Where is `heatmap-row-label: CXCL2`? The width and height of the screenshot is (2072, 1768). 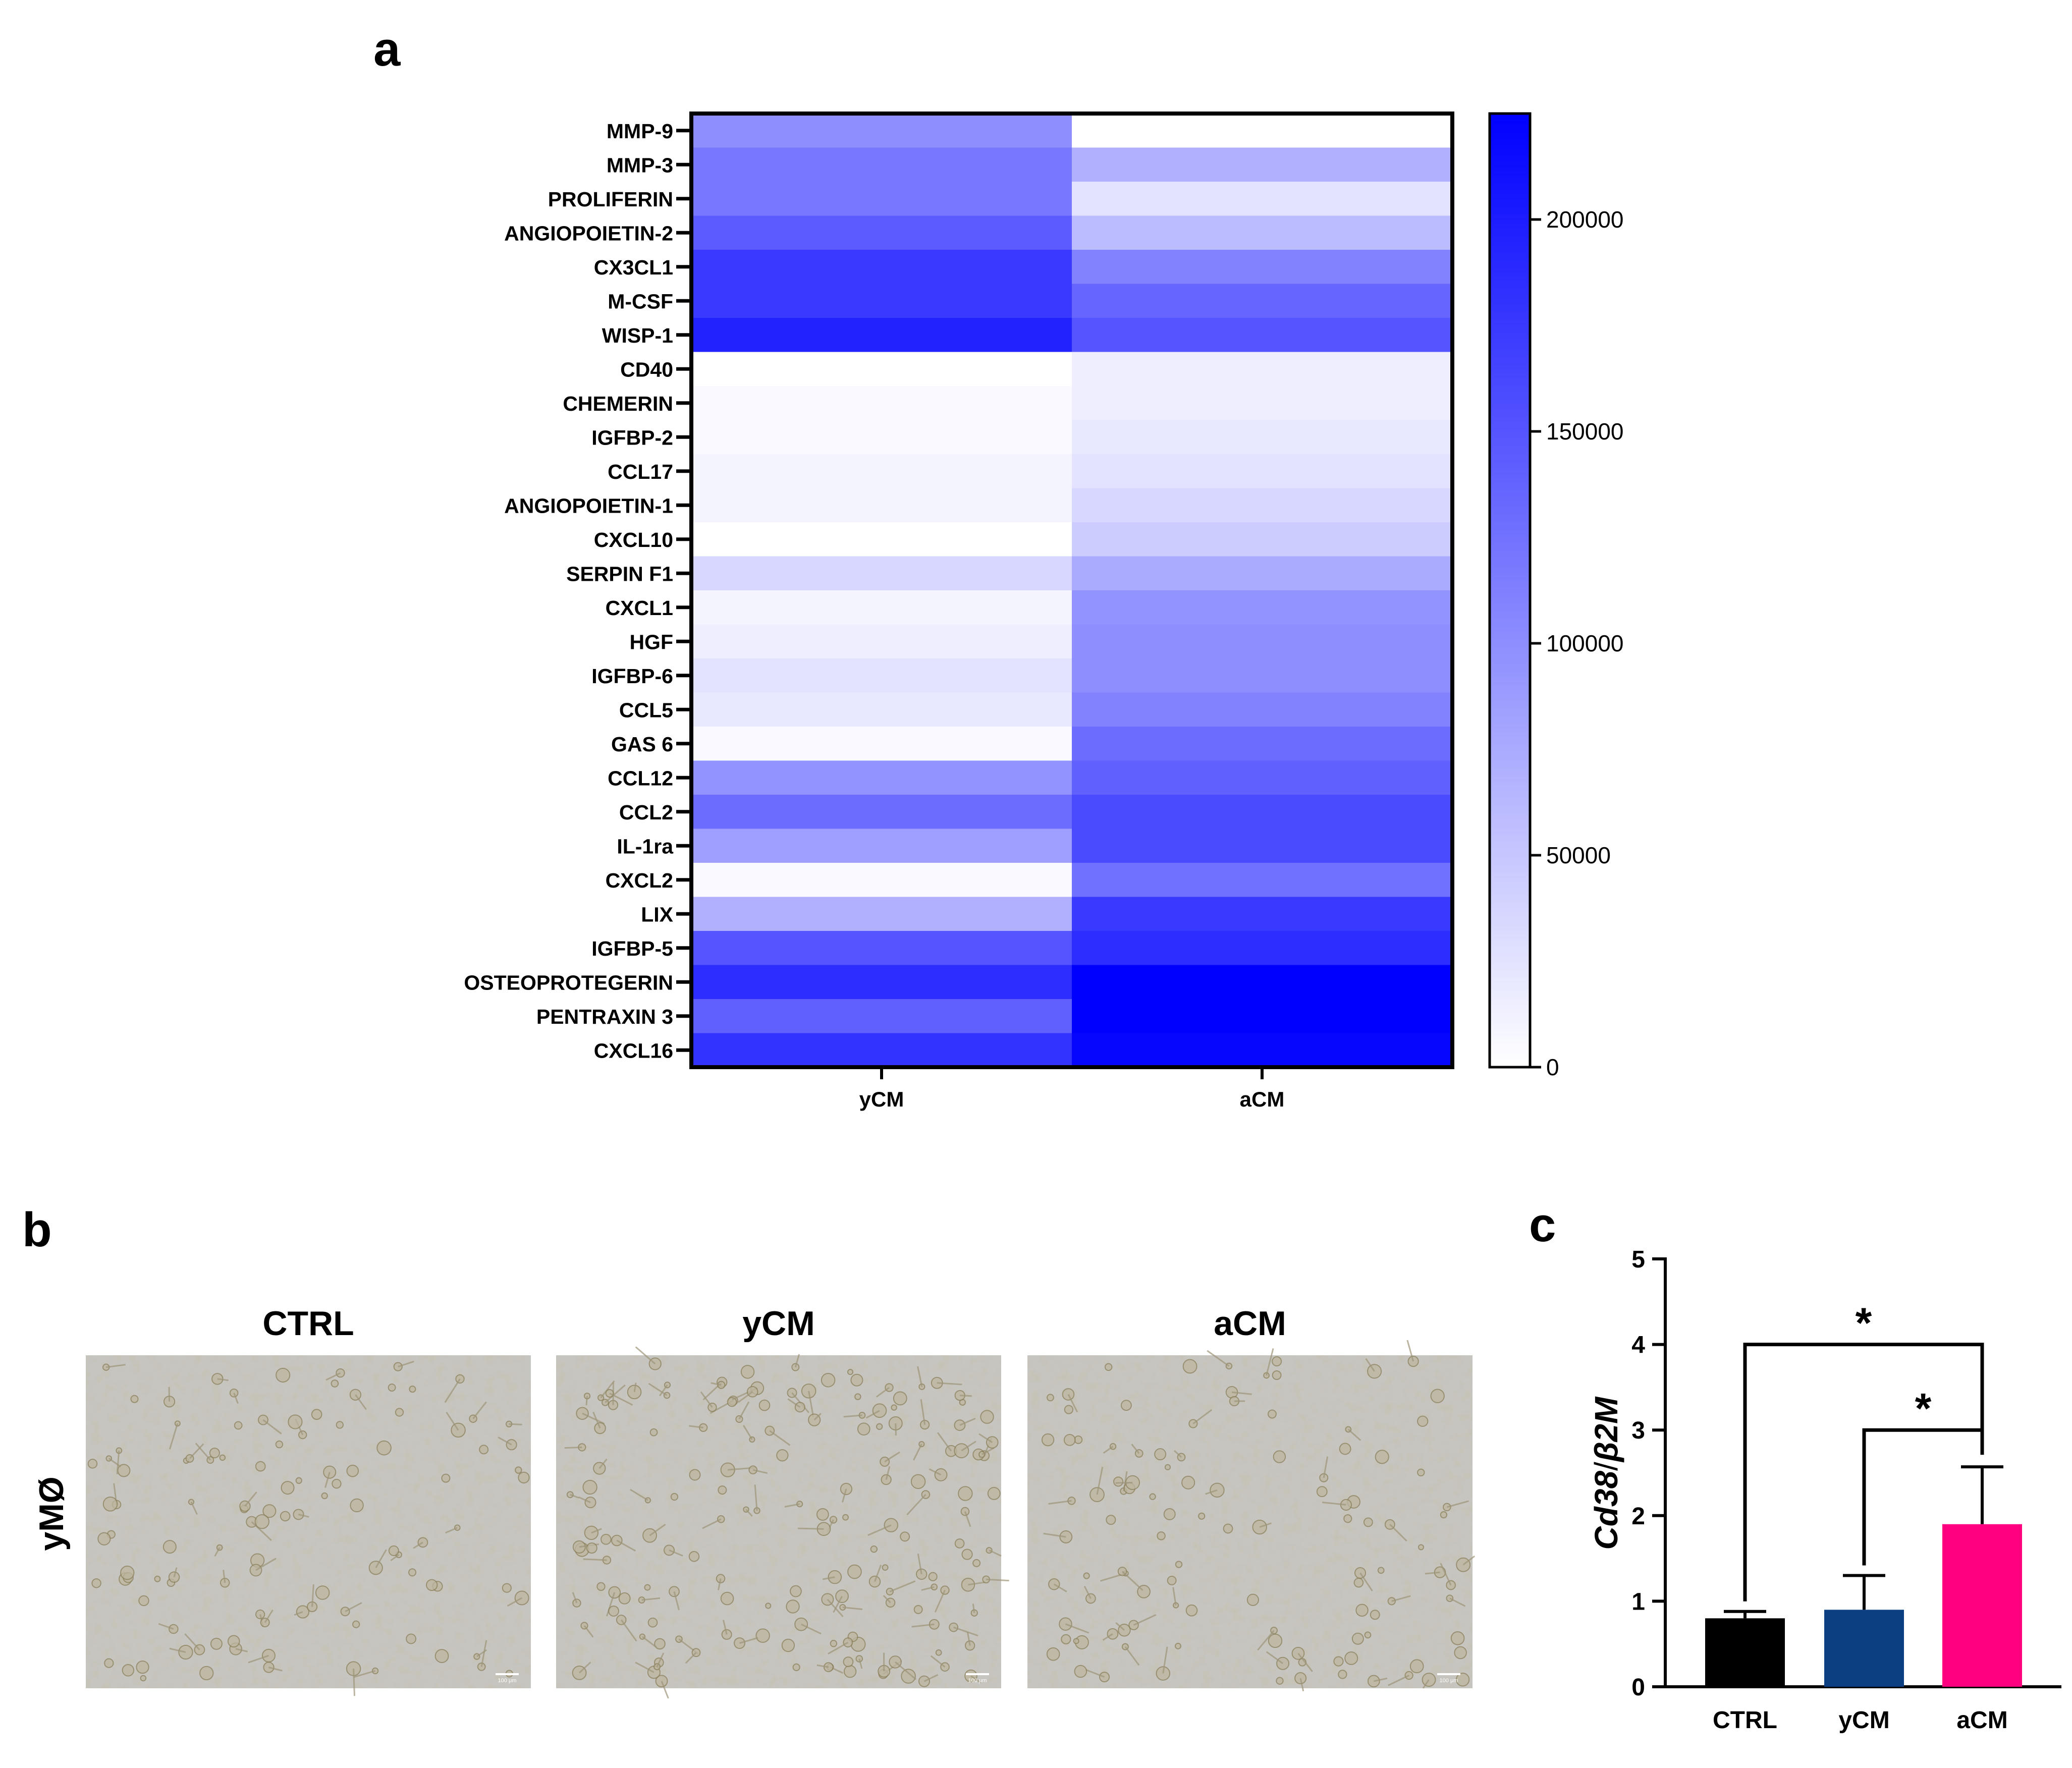
heatmap-row-label: CXCL2 is located at coordinates (639, 881).